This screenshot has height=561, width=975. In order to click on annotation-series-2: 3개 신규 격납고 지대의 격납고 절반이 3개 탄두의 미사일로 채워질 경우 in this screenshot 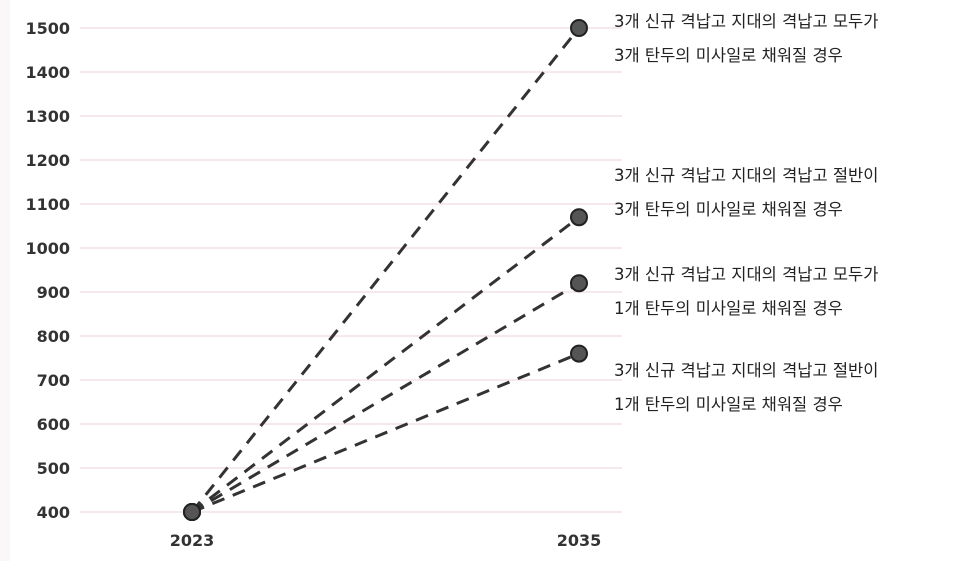, I will do `click(746, 193)`.